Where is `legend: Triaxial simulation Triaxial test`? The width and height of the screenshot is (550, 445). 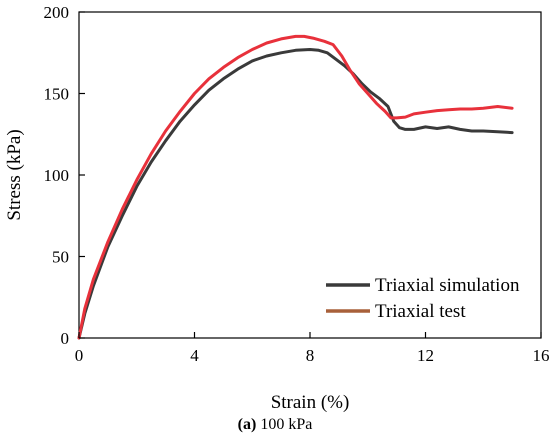
legend: Triaxial simulation Triaxial test is located at coordinates (423, 298).